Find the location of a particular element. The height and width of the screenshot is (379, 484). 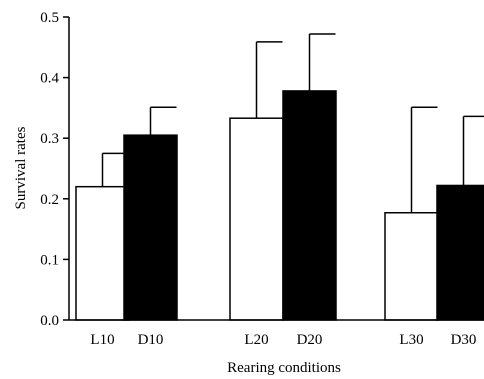

y-axis-title: Survival rates is located at coordinates (21, 167).